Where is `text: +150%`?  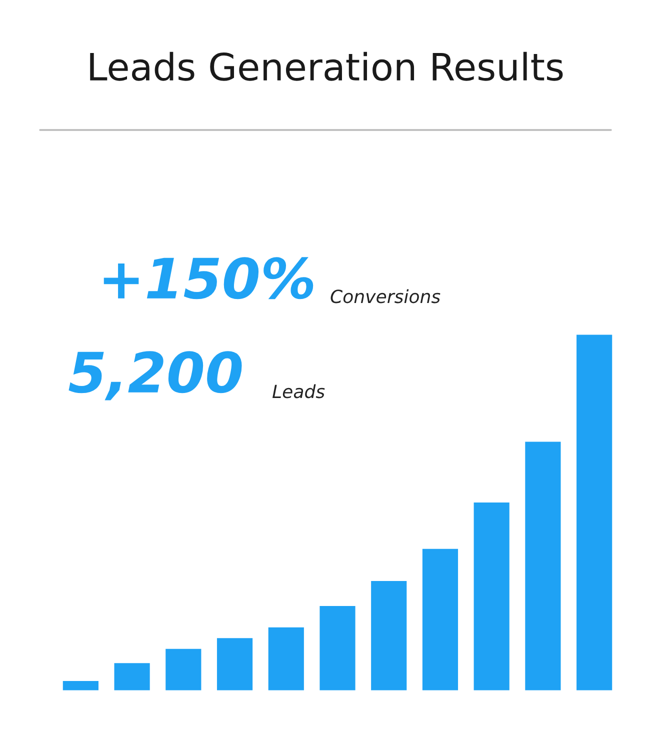 text: +150% is located at coordinates (209, 278).